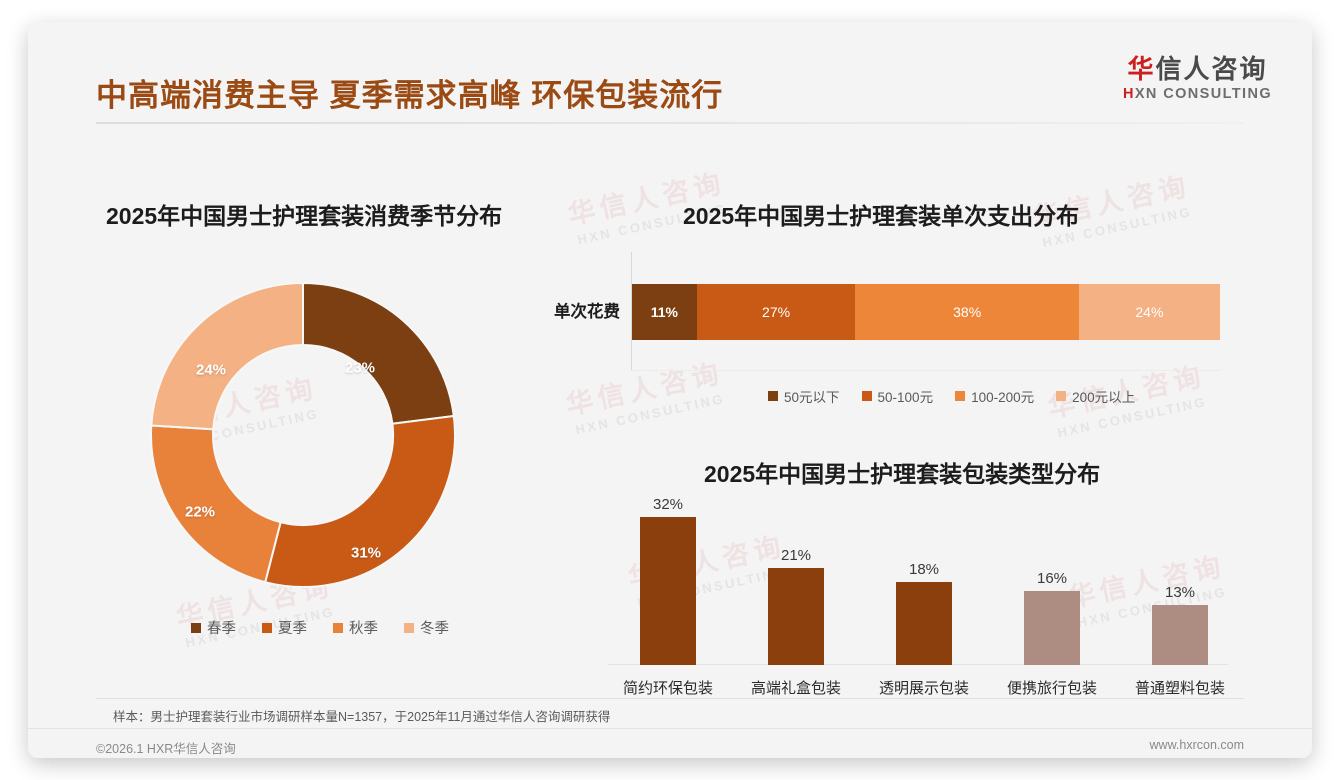 The height and width of the screenshot is (780, 1340). What do you see at coordinates (338, 627) in the screenshot?
I see `legend-swatch-autumn` at bounding box center [338, 627].